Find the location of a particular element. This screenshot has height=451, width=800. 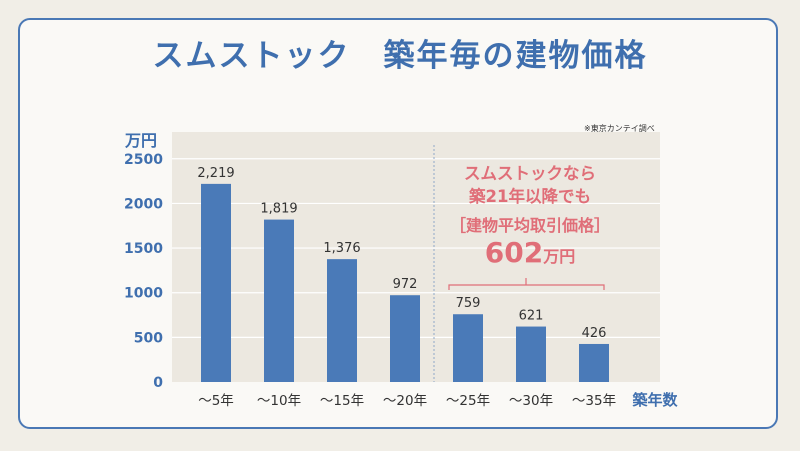

callout-unit: 万円 is located at coordinates (559, 256).